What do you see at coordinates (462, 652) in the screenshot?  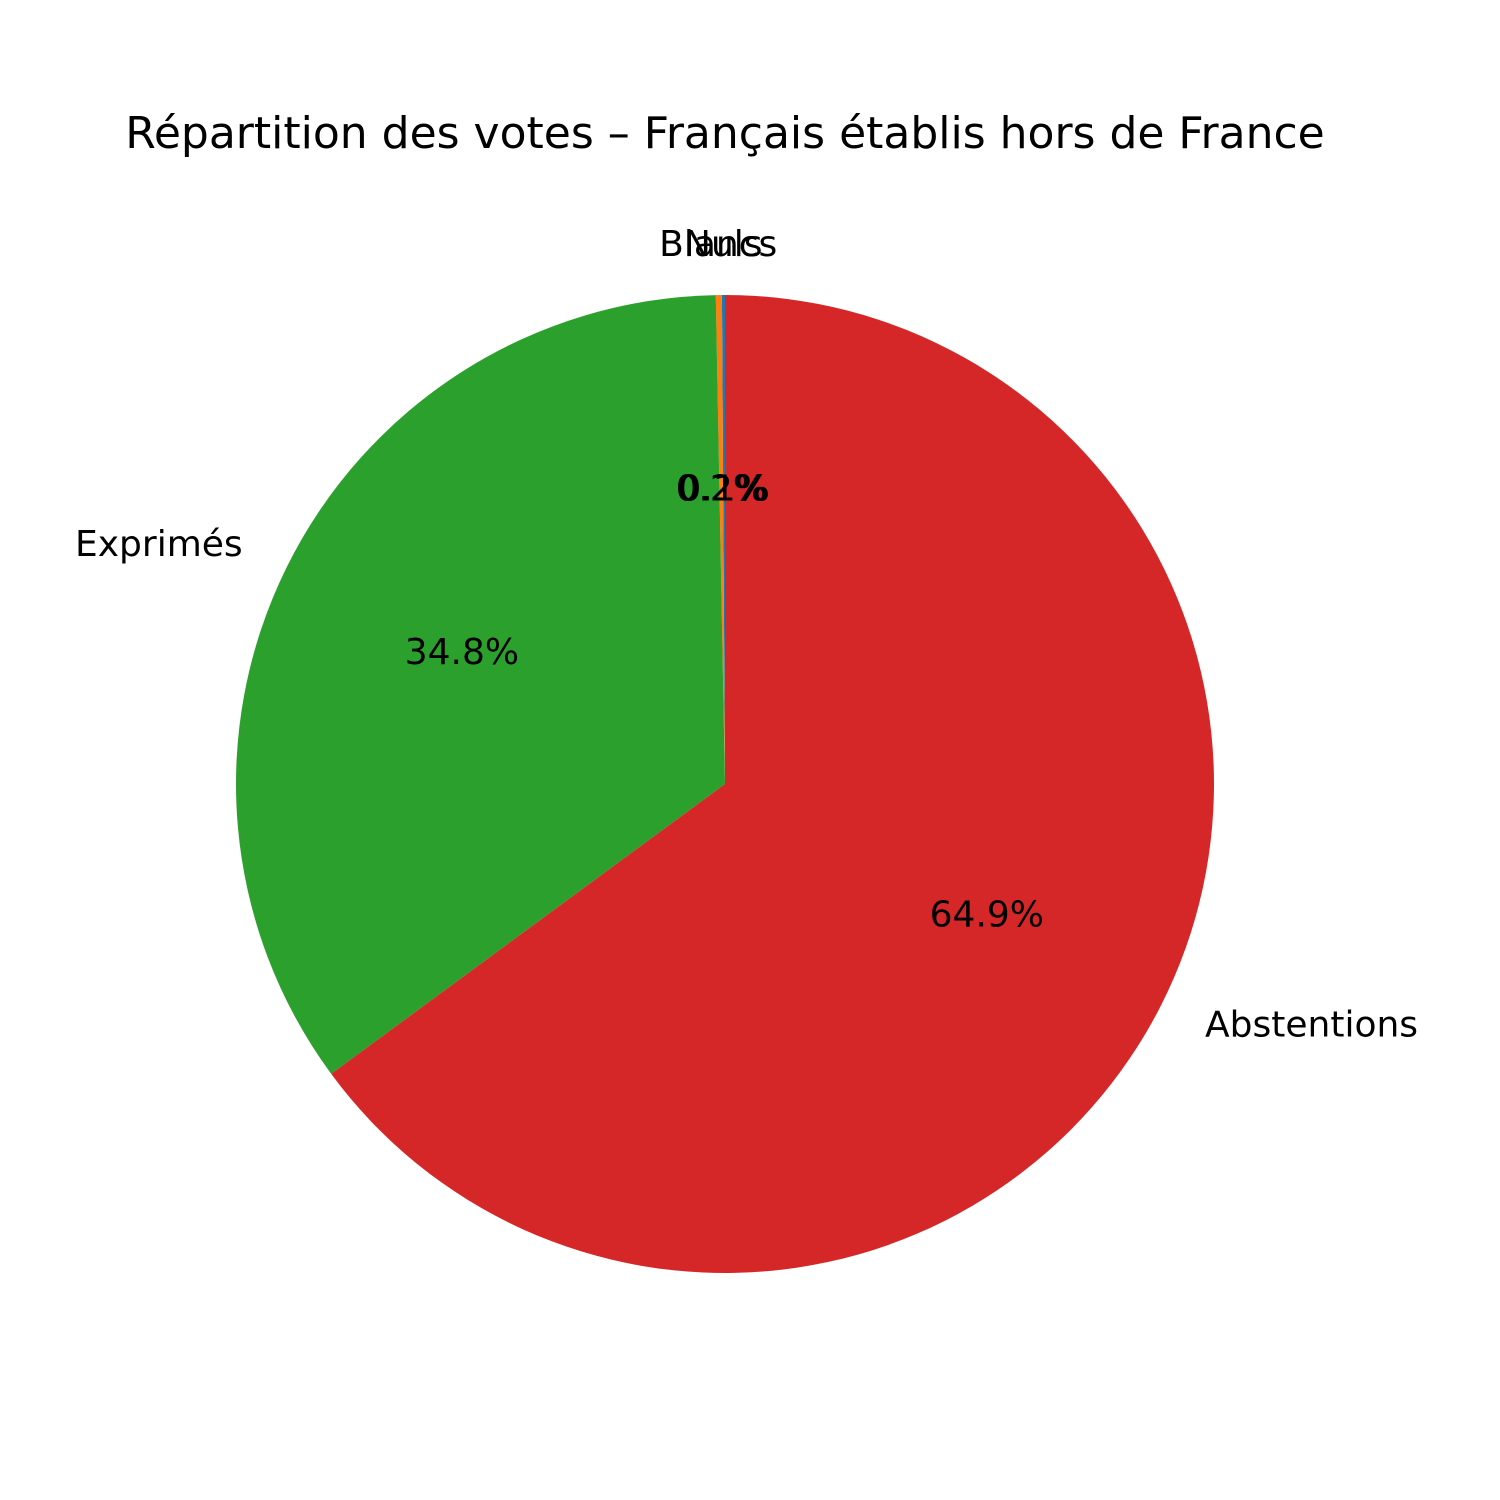 I see `pct-label-exprimes: 34.8%` at bounding box center [462, 652].